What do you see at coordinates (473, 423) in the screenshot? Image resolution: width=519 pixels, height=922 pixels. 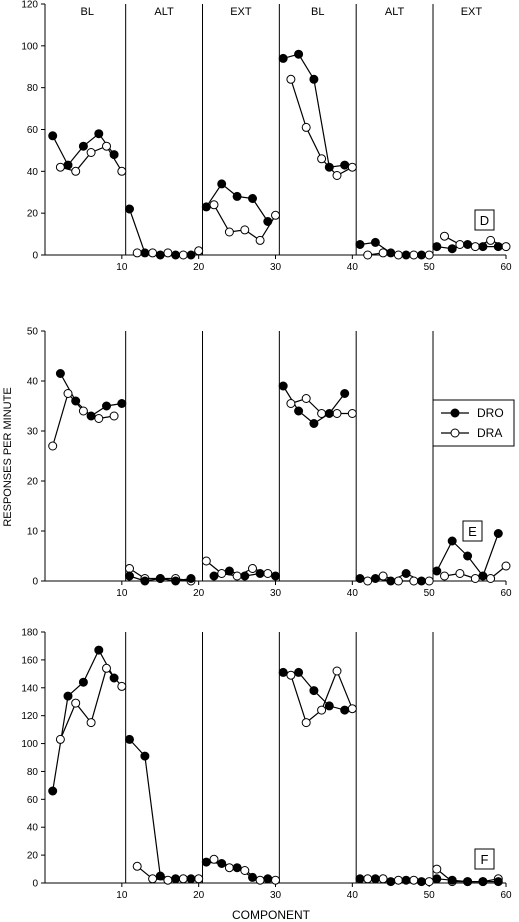 I see `legend: DRO DRA` at bounding box center [473, 423].